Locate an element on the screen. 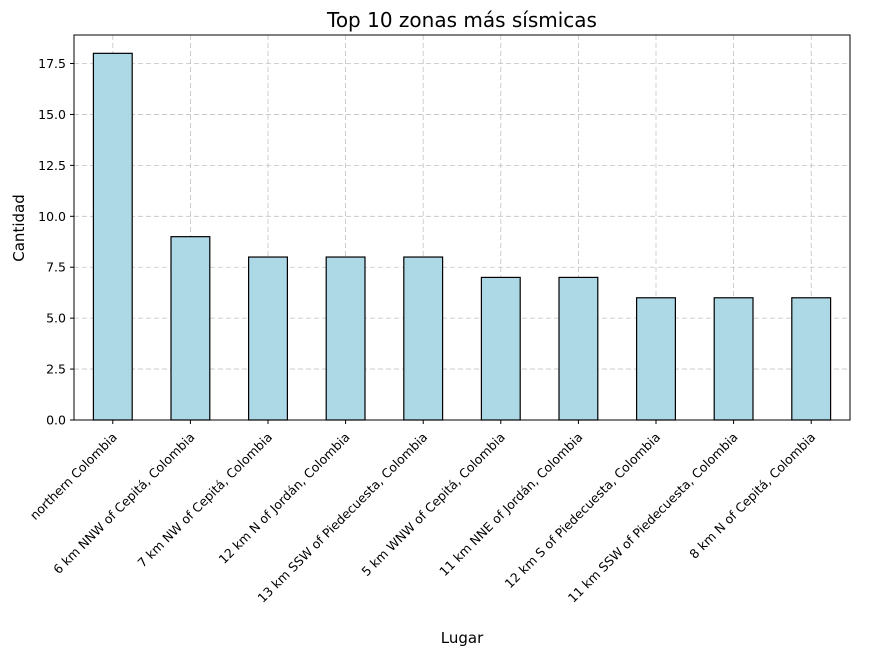 This screenshot has width=893, height=657. y-tick-label: 10.0 is located at coordinates (52, 216).